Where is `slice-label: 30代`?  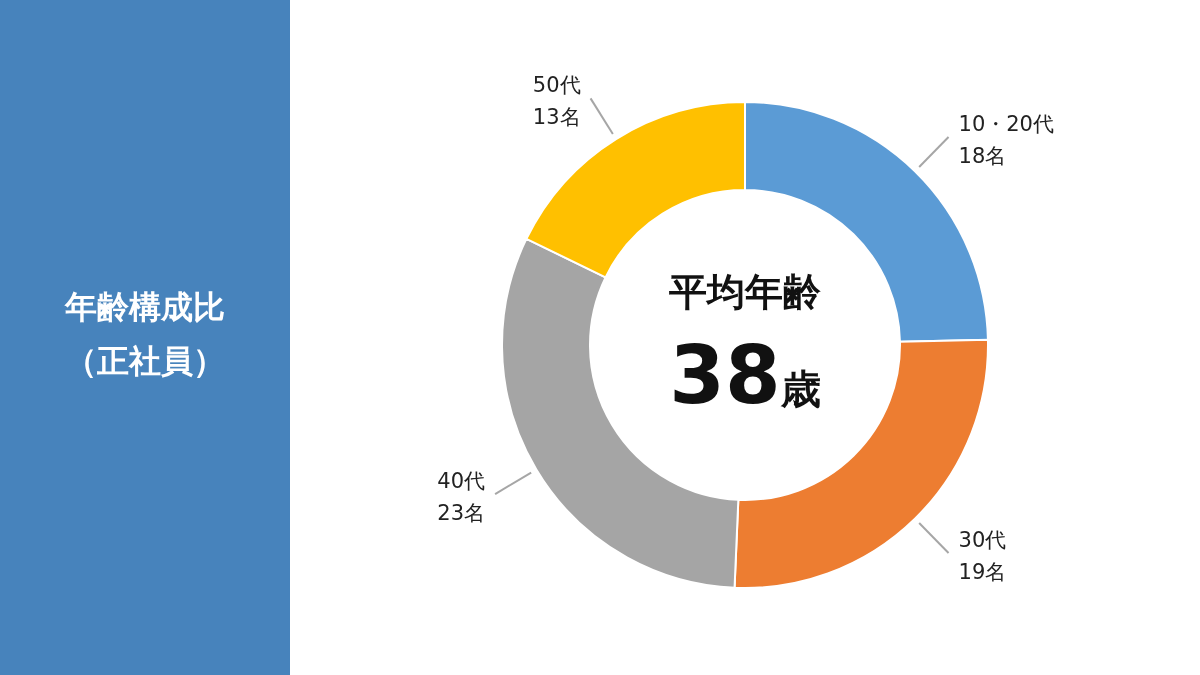
slice-label: 30代 is located at coordinates (982, 539).